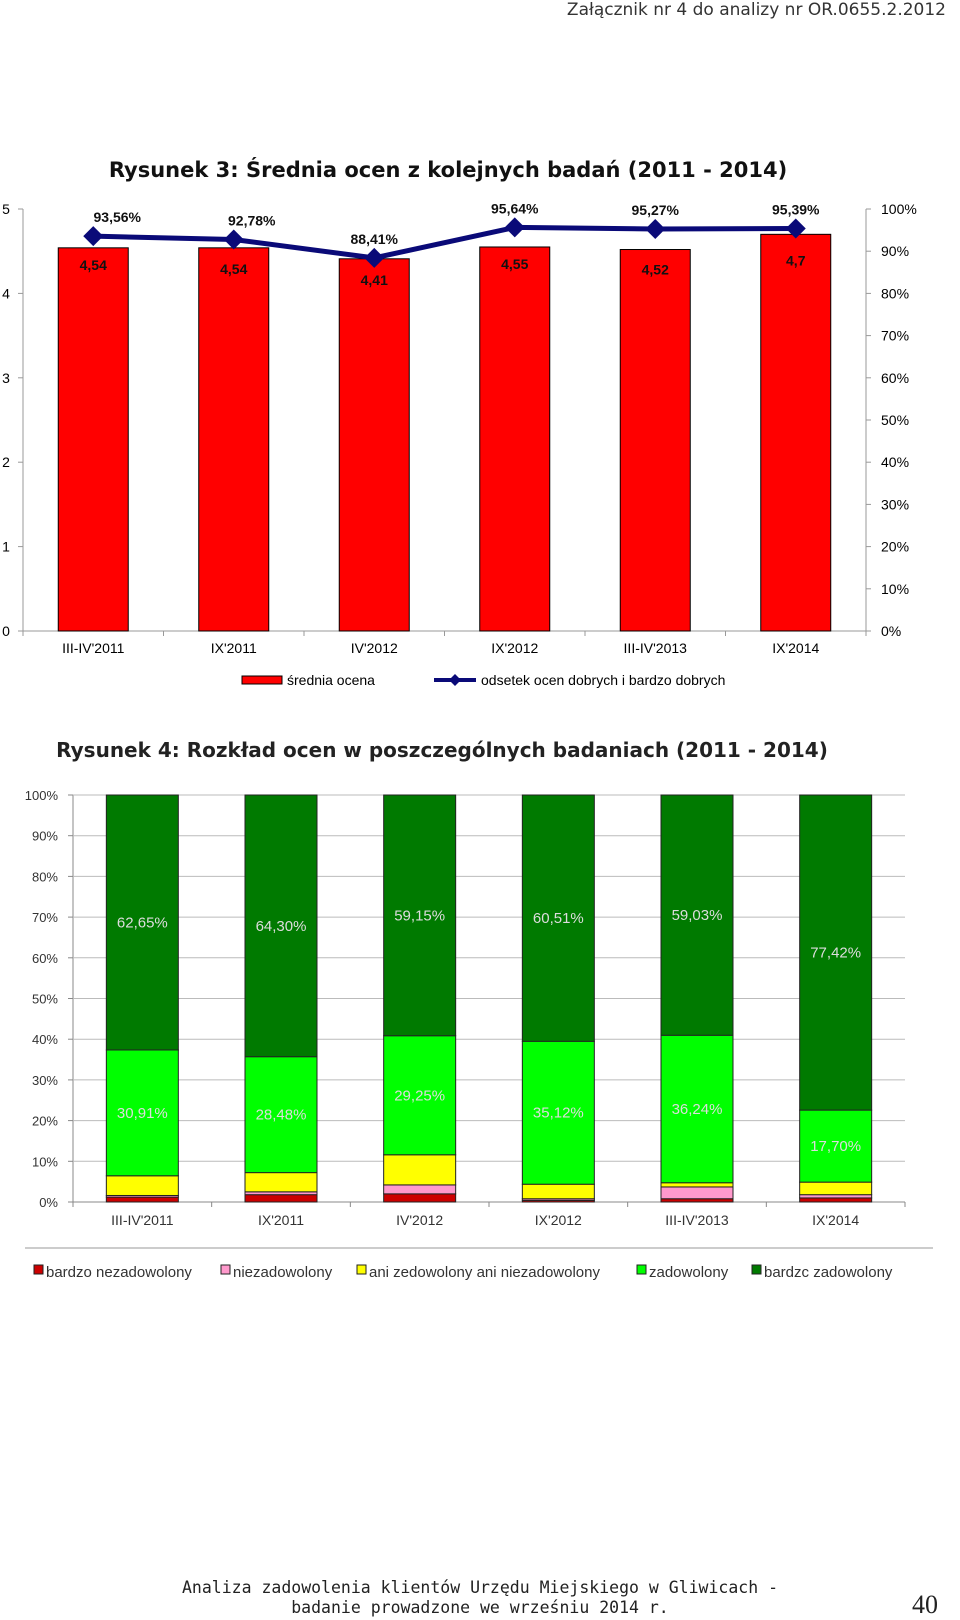 The image size is (960, 1620). I want to click on chart2-segment-label: 36,24%, so click(697, 1109).